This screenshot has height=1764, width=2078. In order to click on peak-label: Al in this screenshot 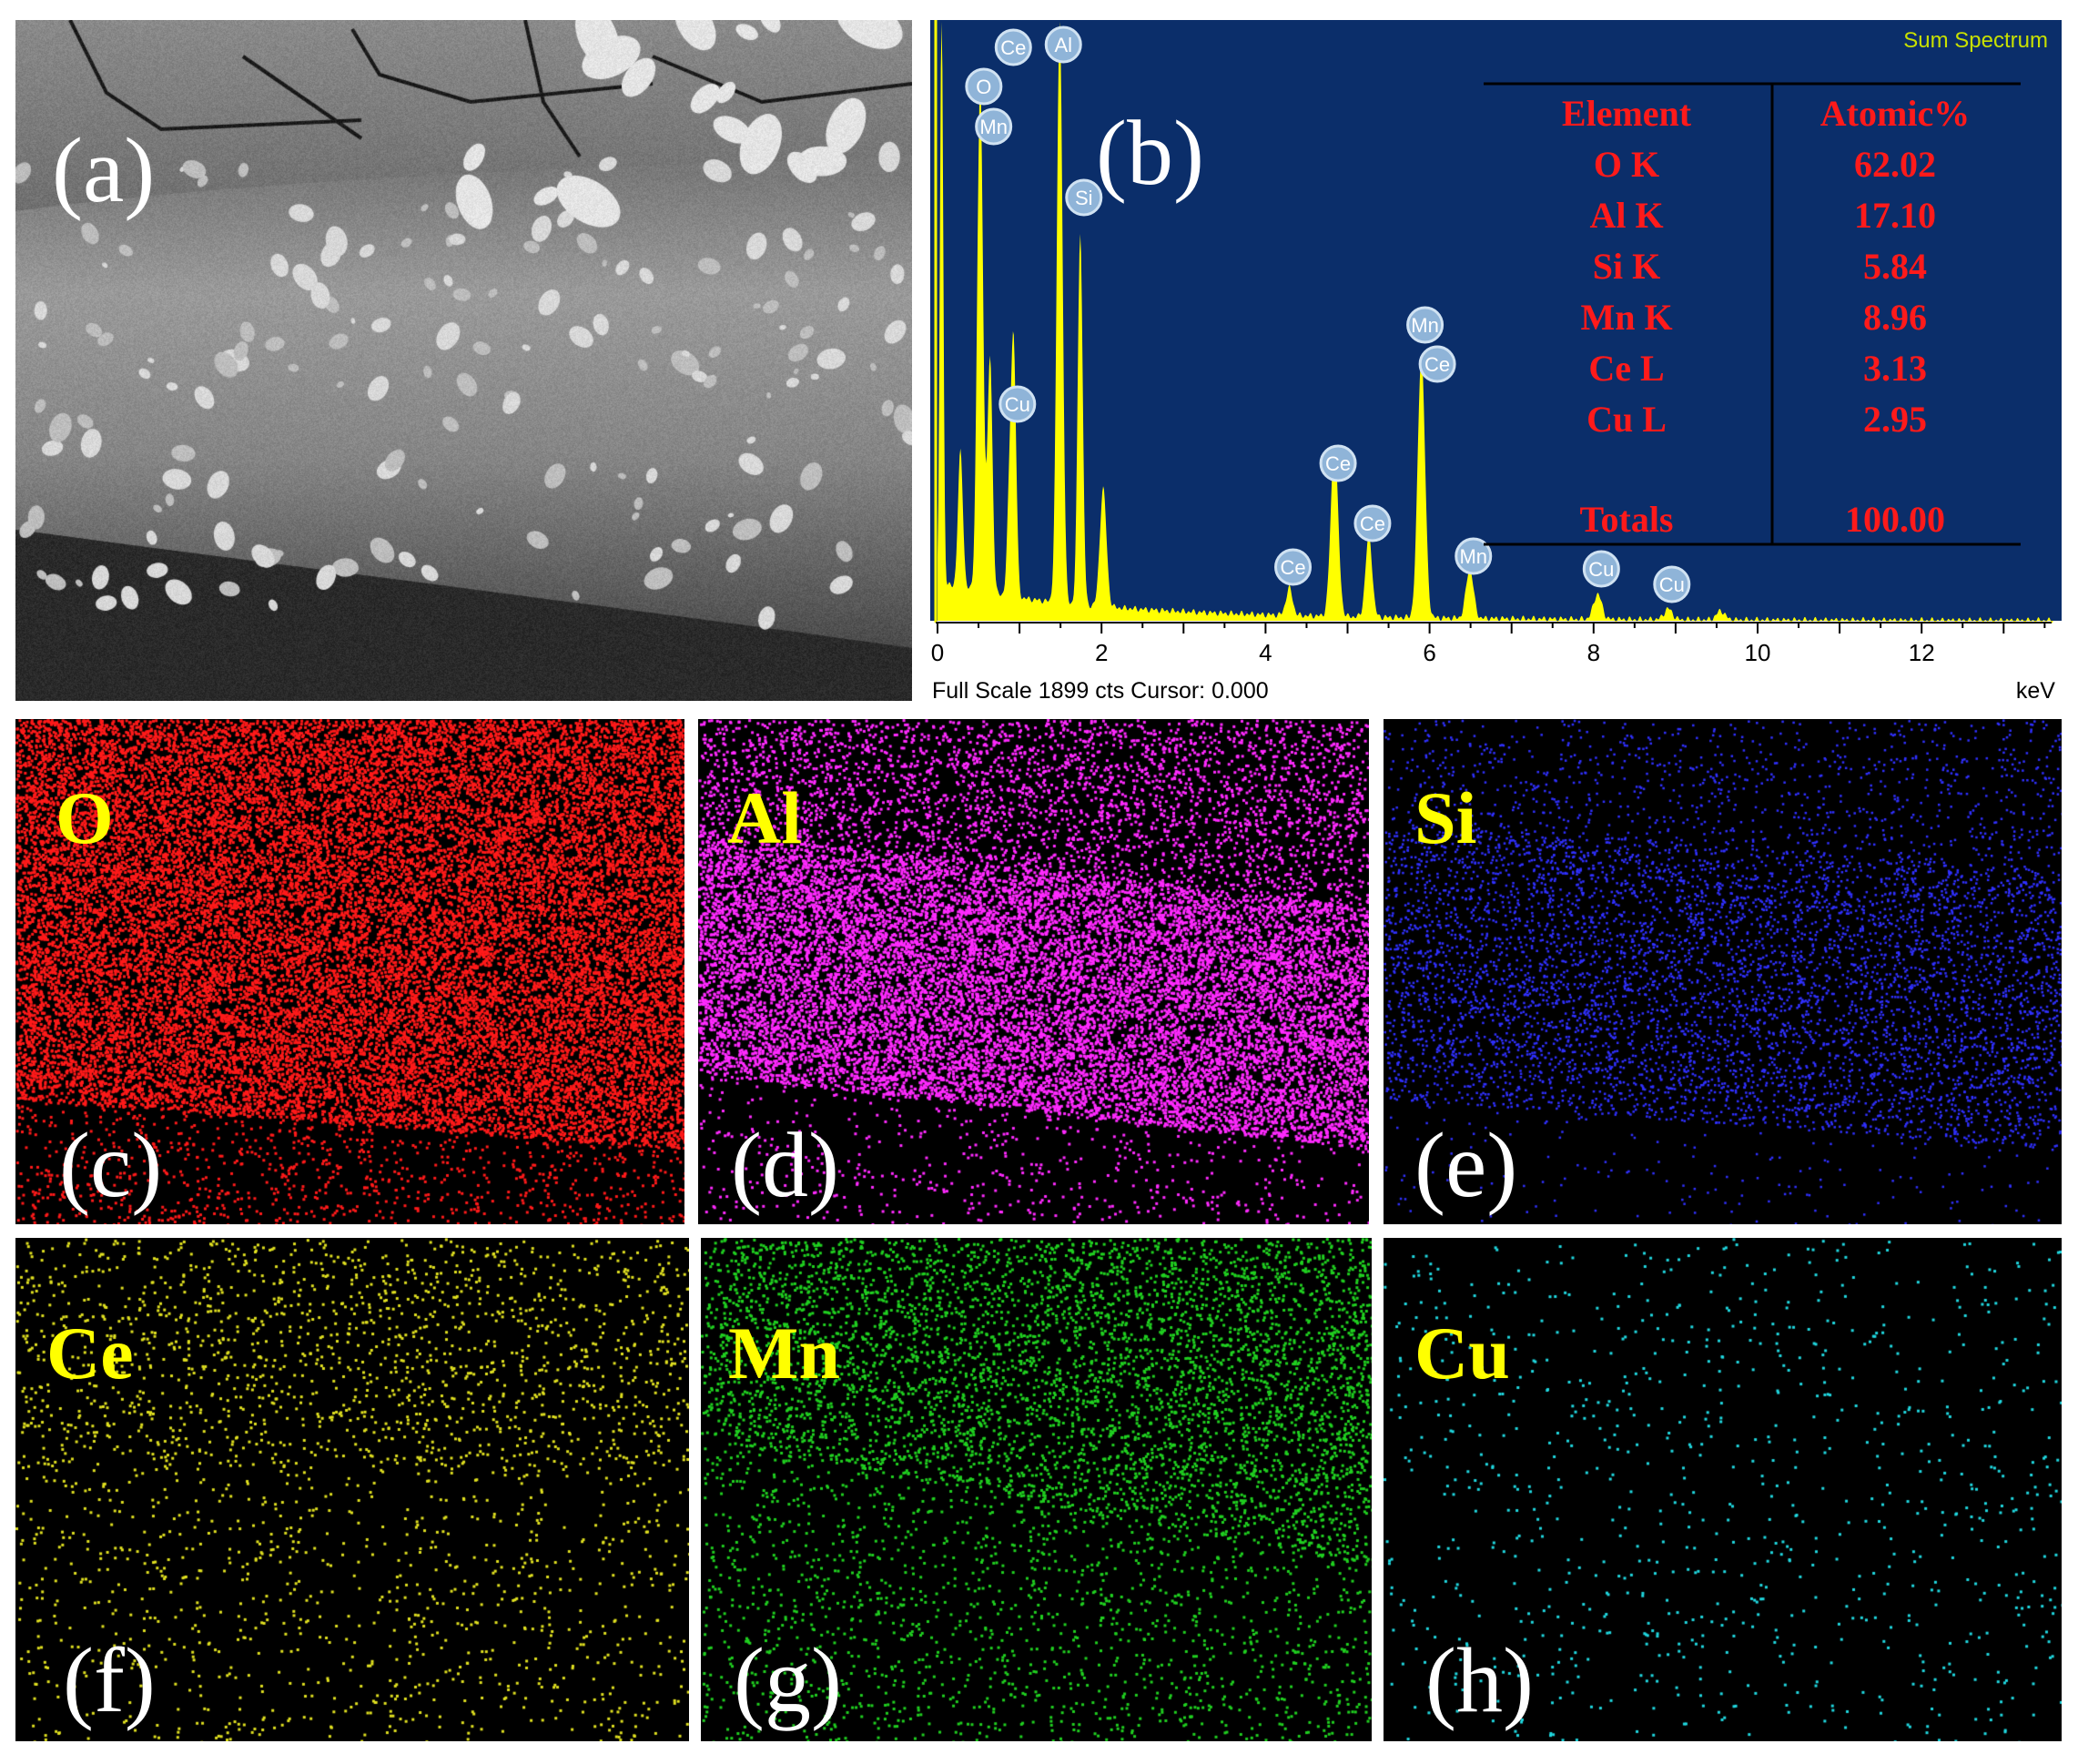, I will do `click(1063, 44)`.